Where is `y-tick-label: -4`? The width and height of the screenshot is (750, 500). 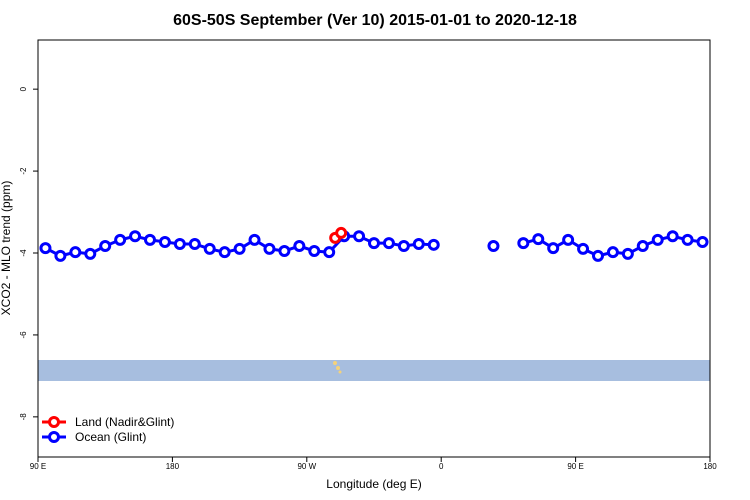
y-tick-label: -4 is located at coordinates (23, 253).